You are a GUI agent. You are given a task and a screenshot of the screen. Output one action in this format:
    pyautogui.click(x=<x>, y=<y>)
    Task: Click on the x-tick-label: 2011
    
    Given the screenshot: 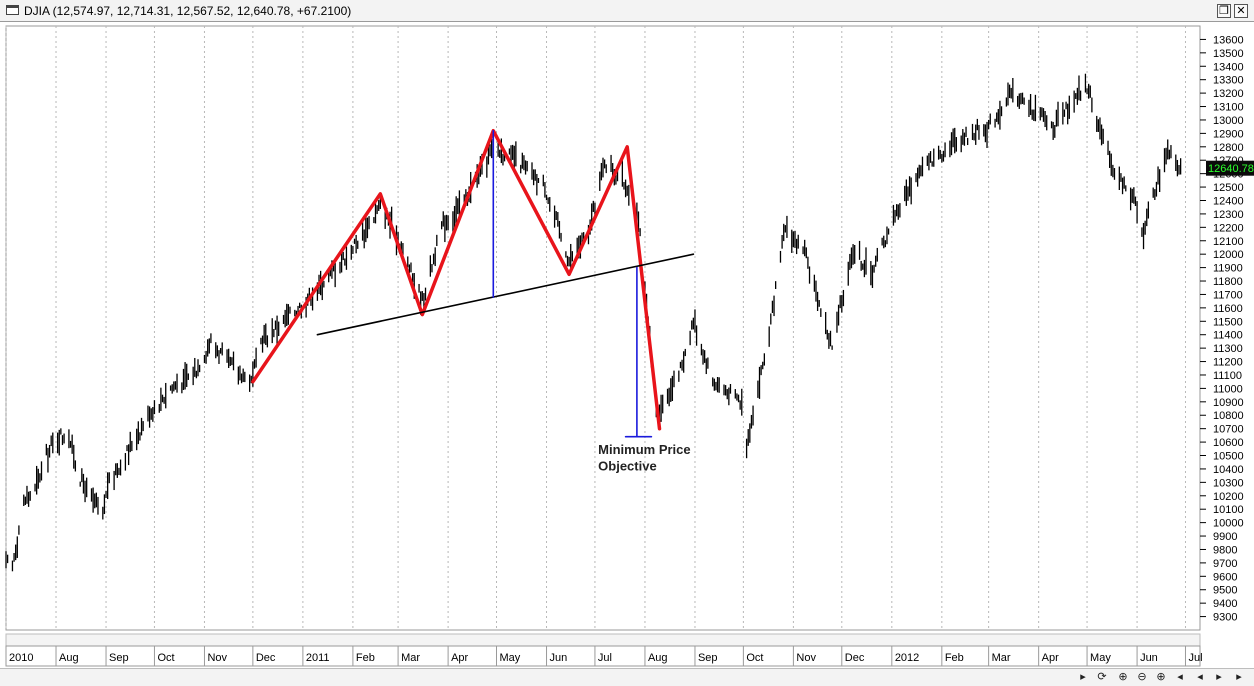 What is the action you would take?
    pyautogui.click(x=318, y=658)
    